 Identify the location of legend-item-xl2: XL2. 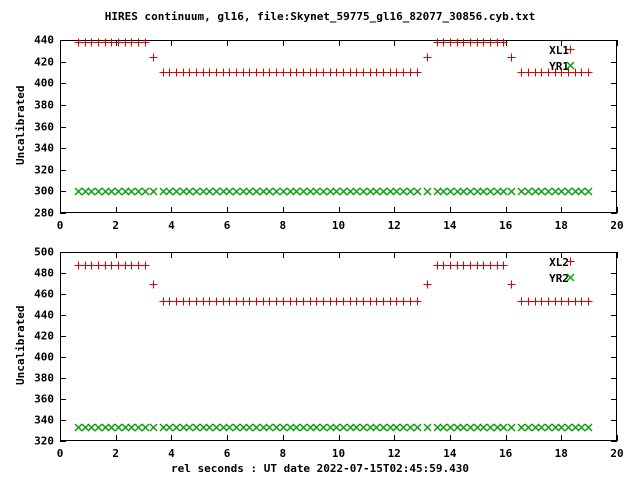
(561, 264).